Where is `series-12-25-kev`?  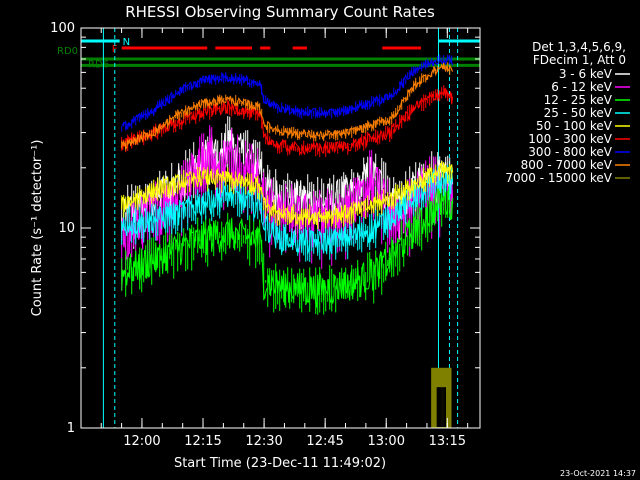
series-12-25-kev is located at coordinates (287, 248).